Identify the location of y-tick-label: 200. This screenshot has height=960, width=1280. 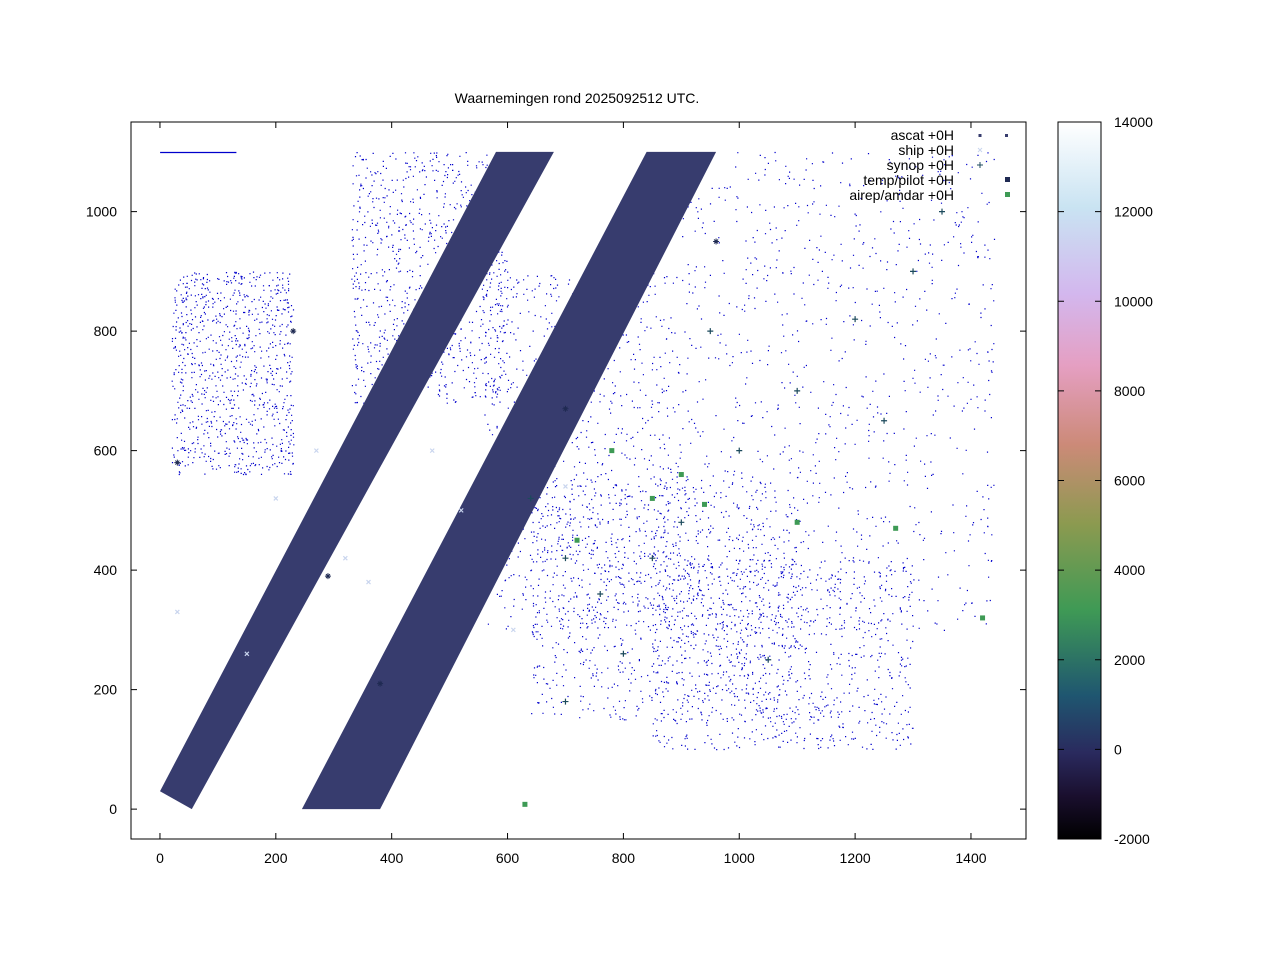
(106, 690).